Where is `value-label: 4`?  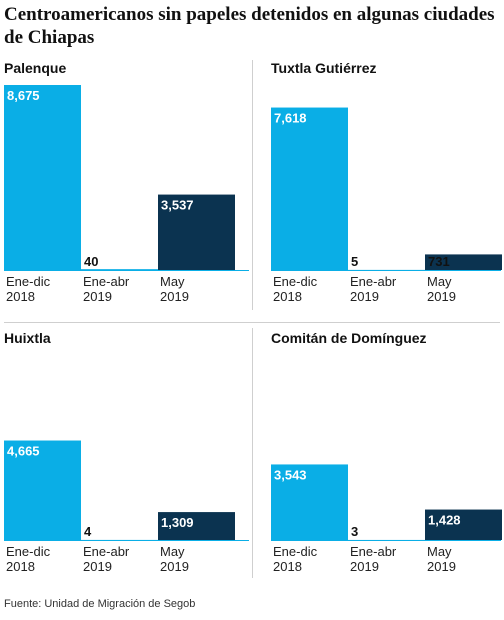 value-label: 4 is located at coordinates (88, 531).